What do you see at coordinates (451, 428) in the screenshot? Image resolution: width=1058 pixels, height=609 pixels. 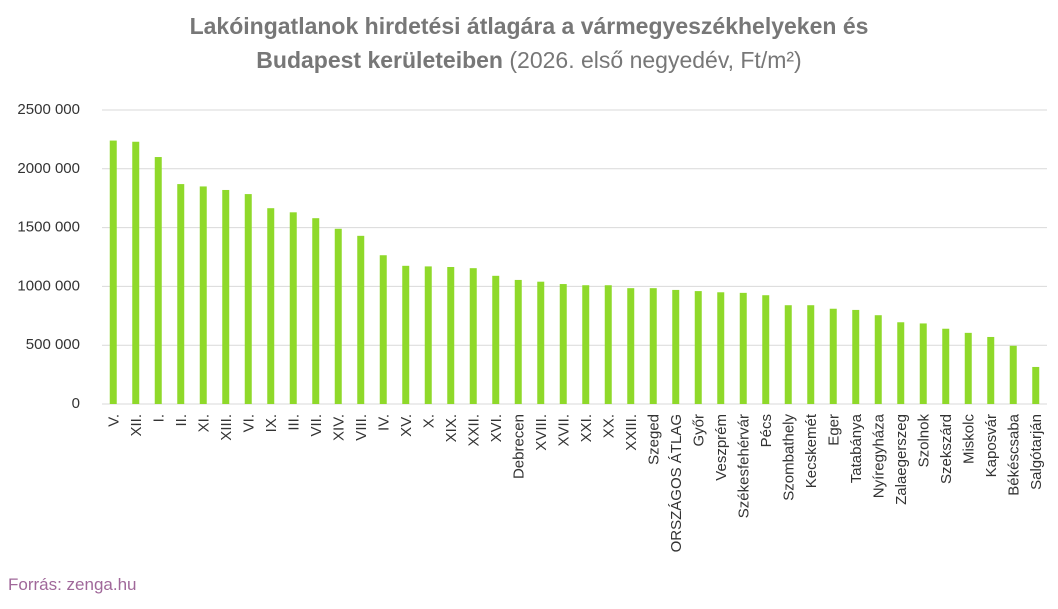 I see `x-tick-label: XIX.` at bounding box center [451, 428].